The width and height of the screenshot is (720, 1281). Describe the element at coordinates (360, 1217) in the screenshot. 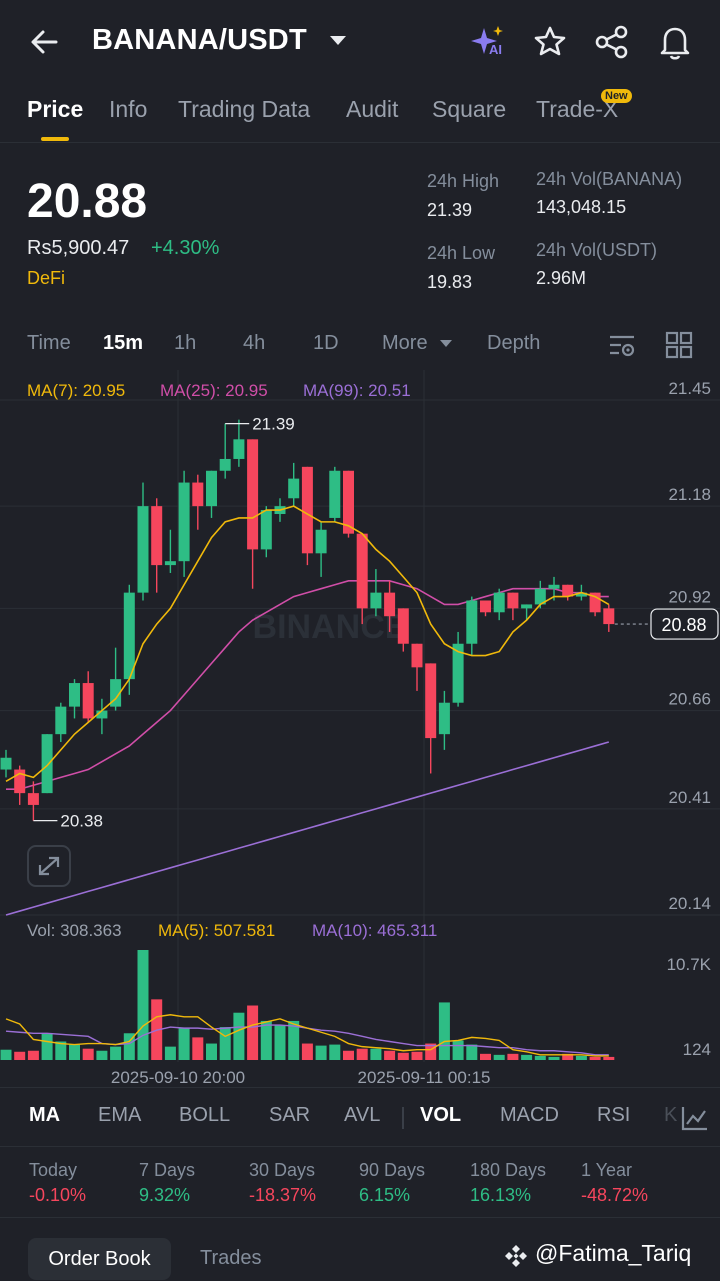

I see `divider` at that location.